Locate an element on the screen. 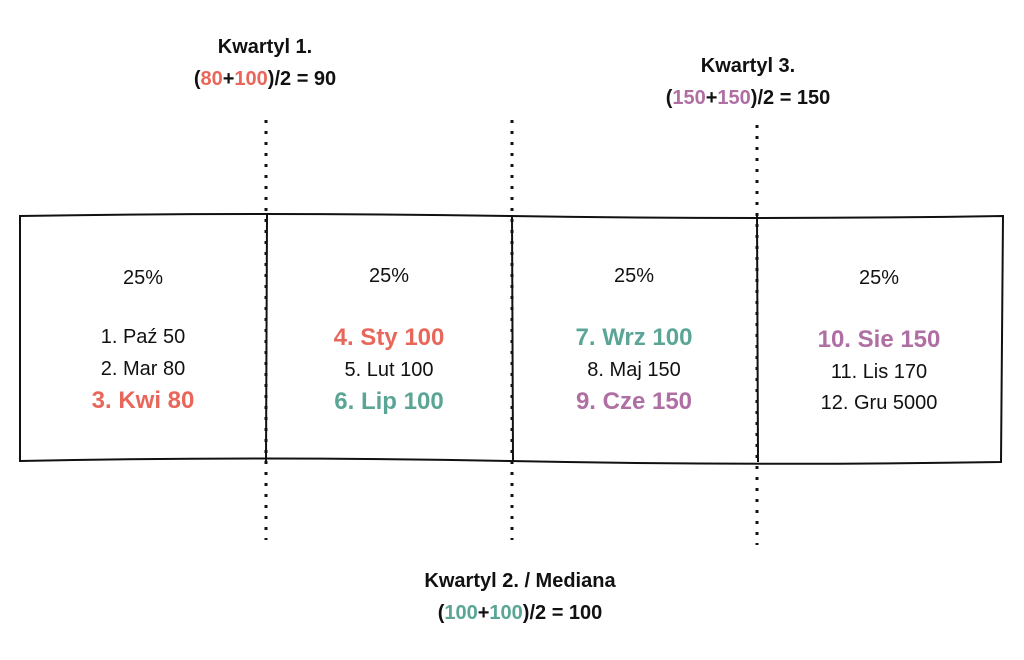 This screenshot has height=660, width=1024. formula-part: )/2 = 90 is located at coordinates (302, 79).